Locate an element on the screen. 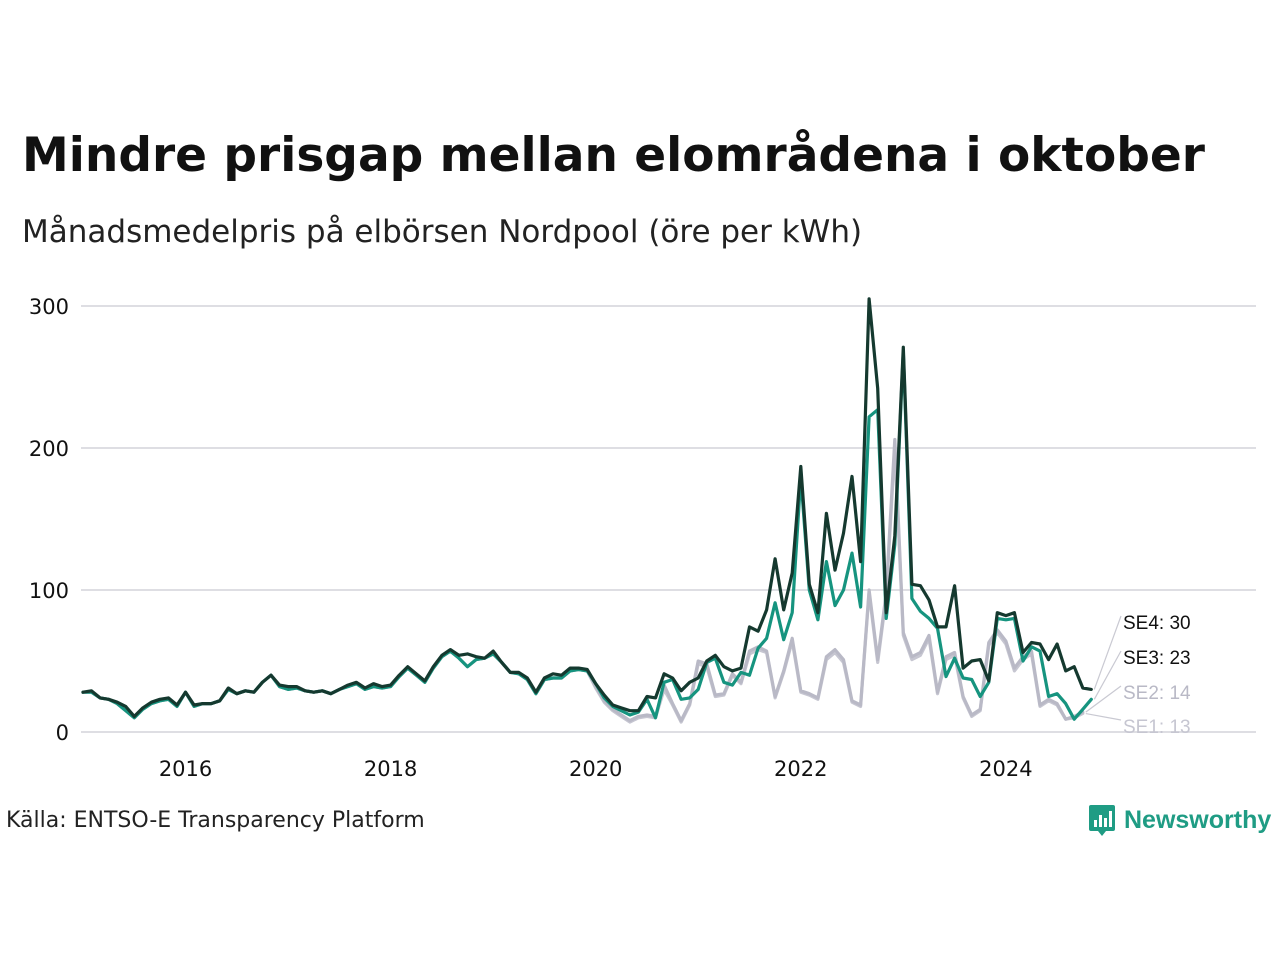  end-label-se1: SE1: 13 is located at coordinates (1157, 727).